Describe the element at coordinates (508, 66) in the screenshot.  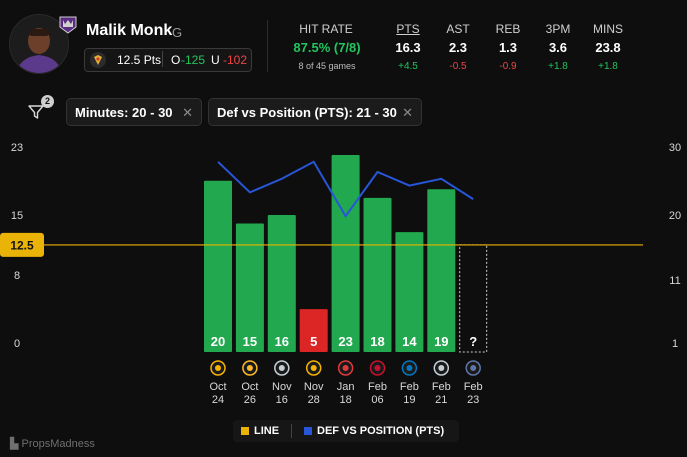
I see `stat-reb-diff: -0.9` at that location.